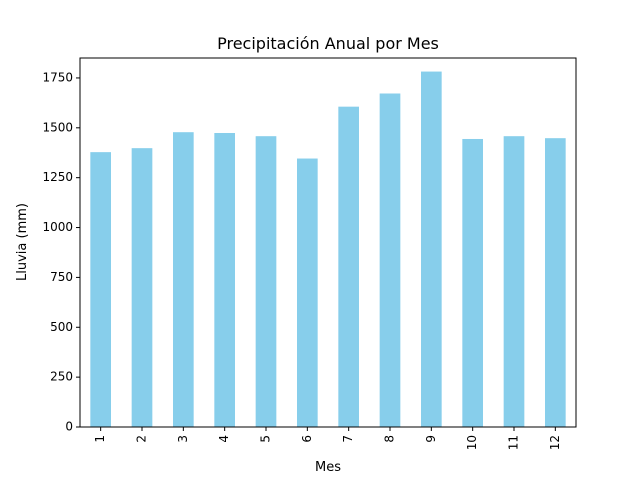  Describe the element at coordinates (57, 227) in the screenshot. I see `y-tick-label: 1000` at that location.